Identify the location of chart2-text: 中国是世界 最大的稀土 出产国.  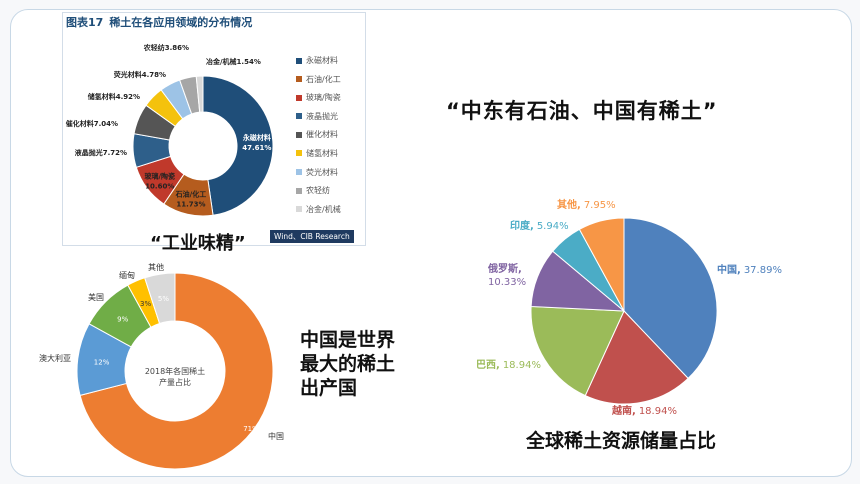
(347, 364).